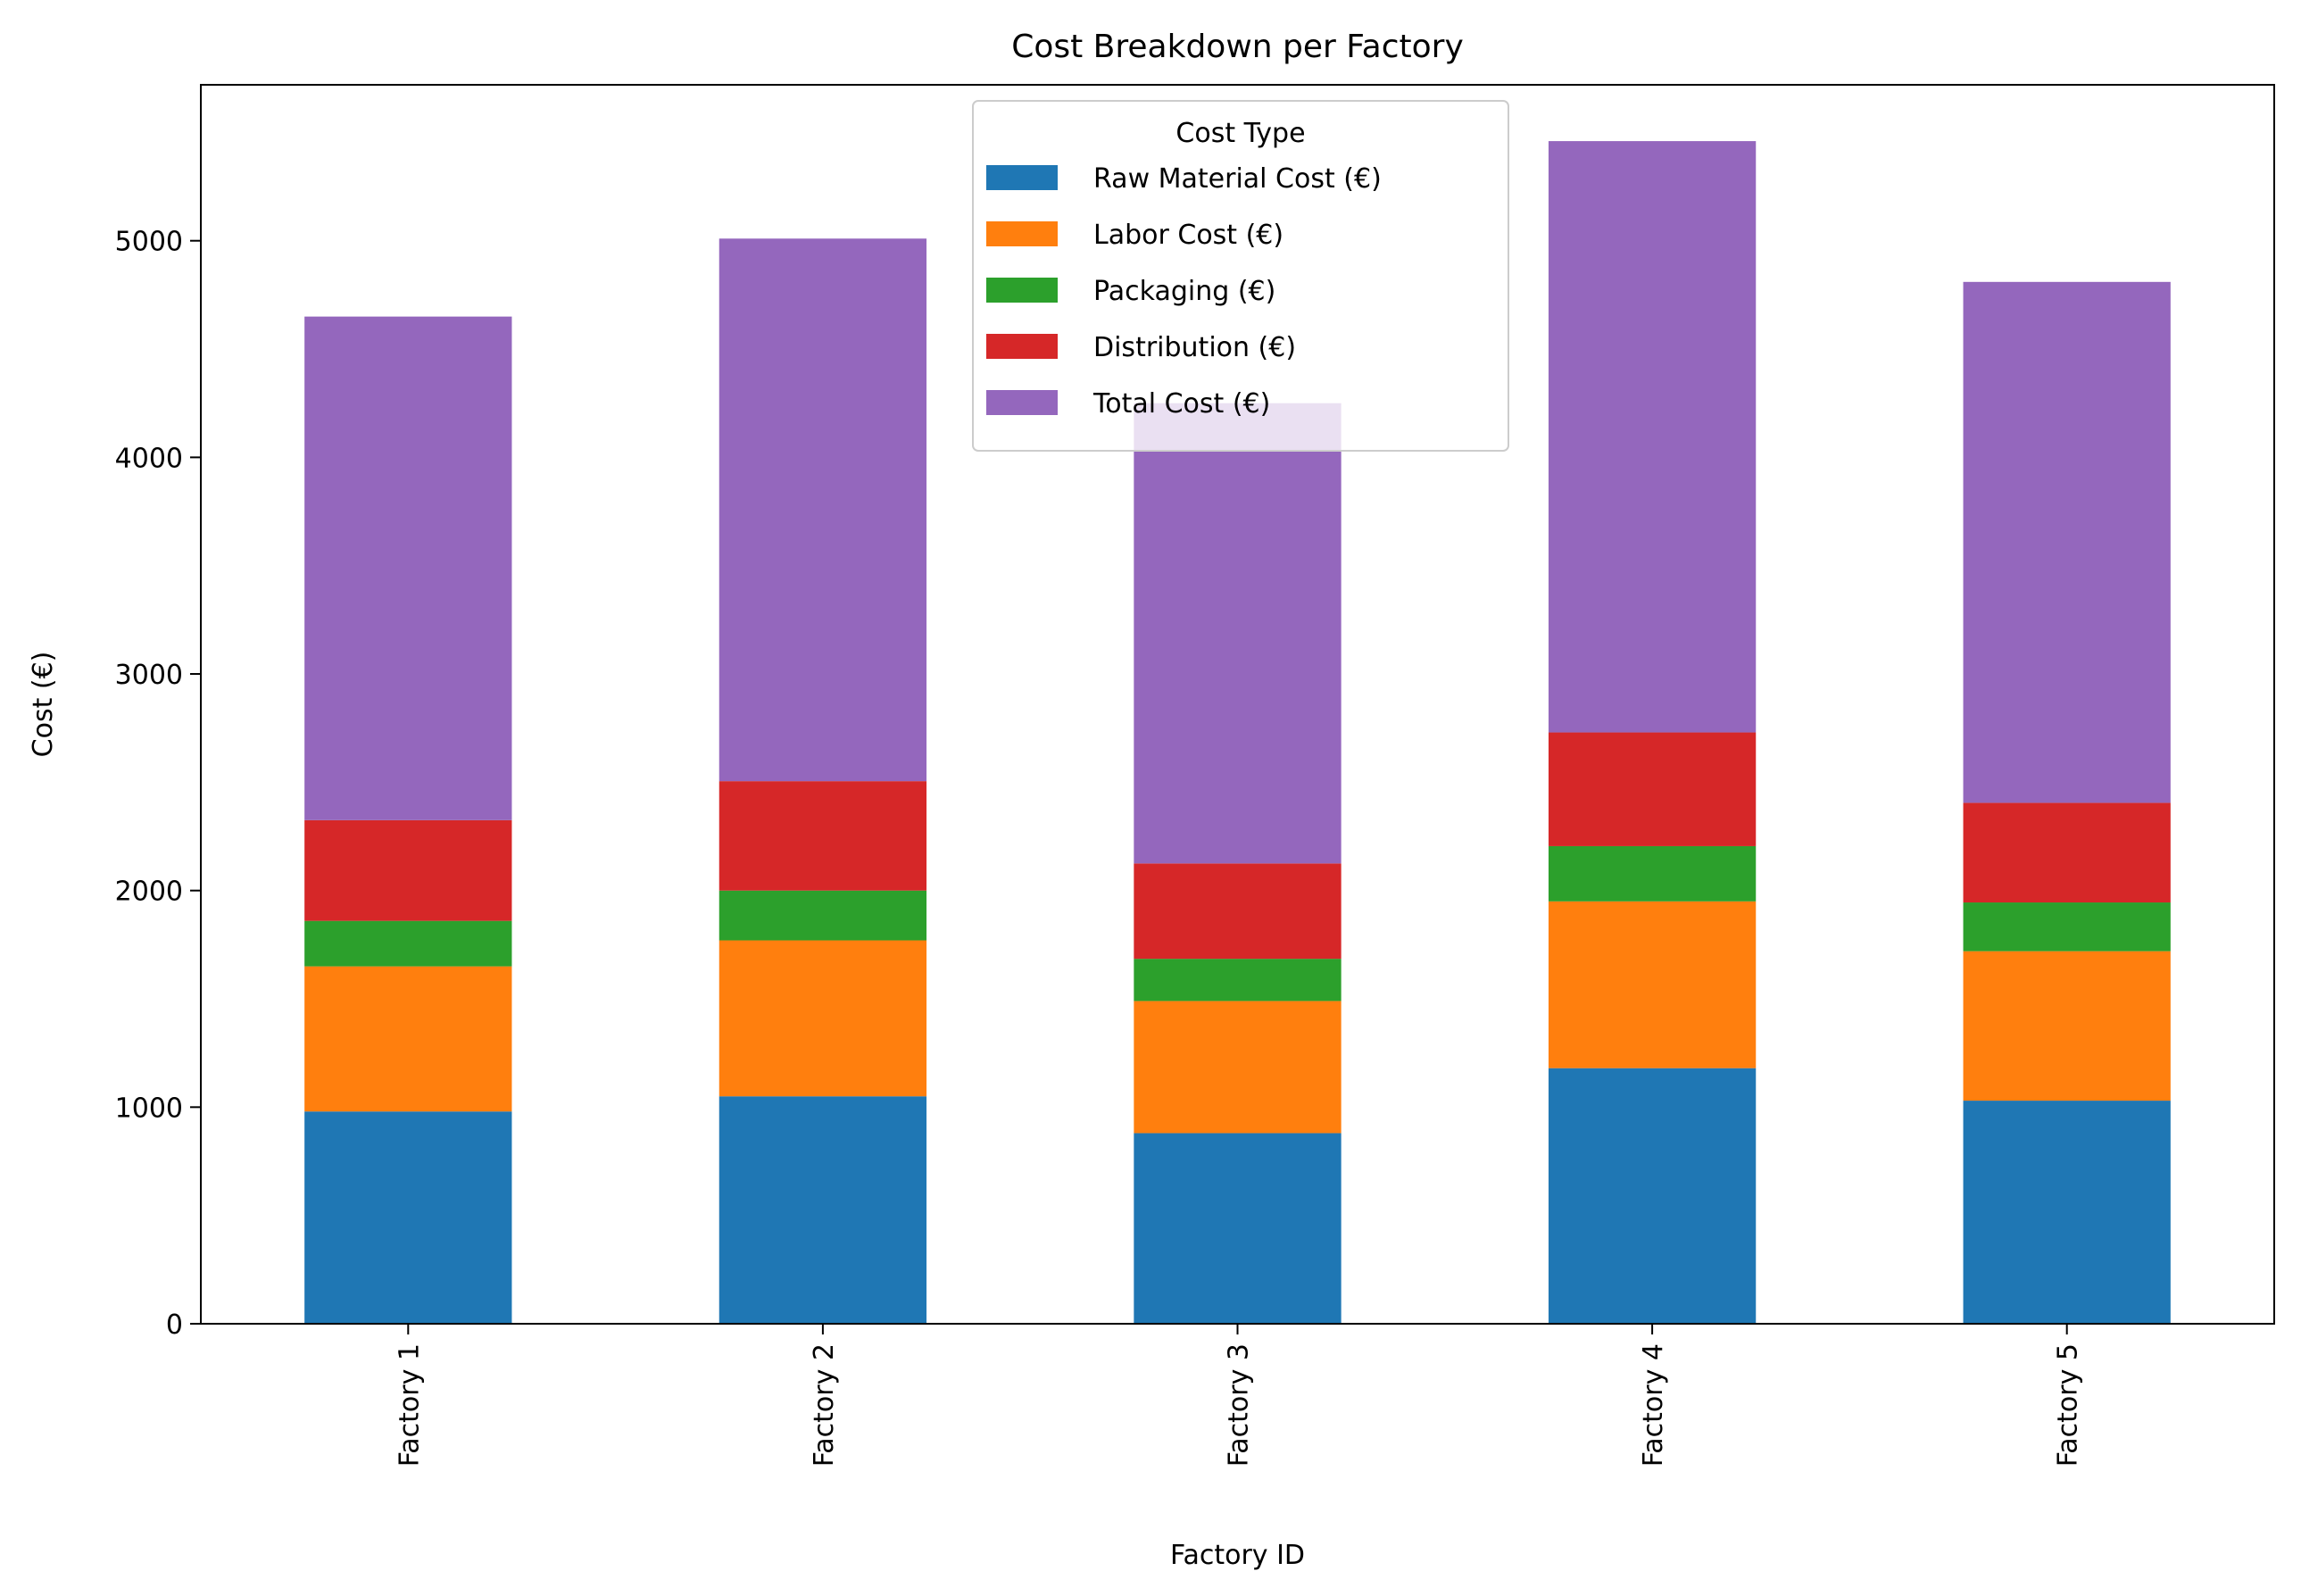  What do you see at coordinates (149, 676) in the screenshot?
I see `y-tick-label: 3000` at bounding box center [149, 676].